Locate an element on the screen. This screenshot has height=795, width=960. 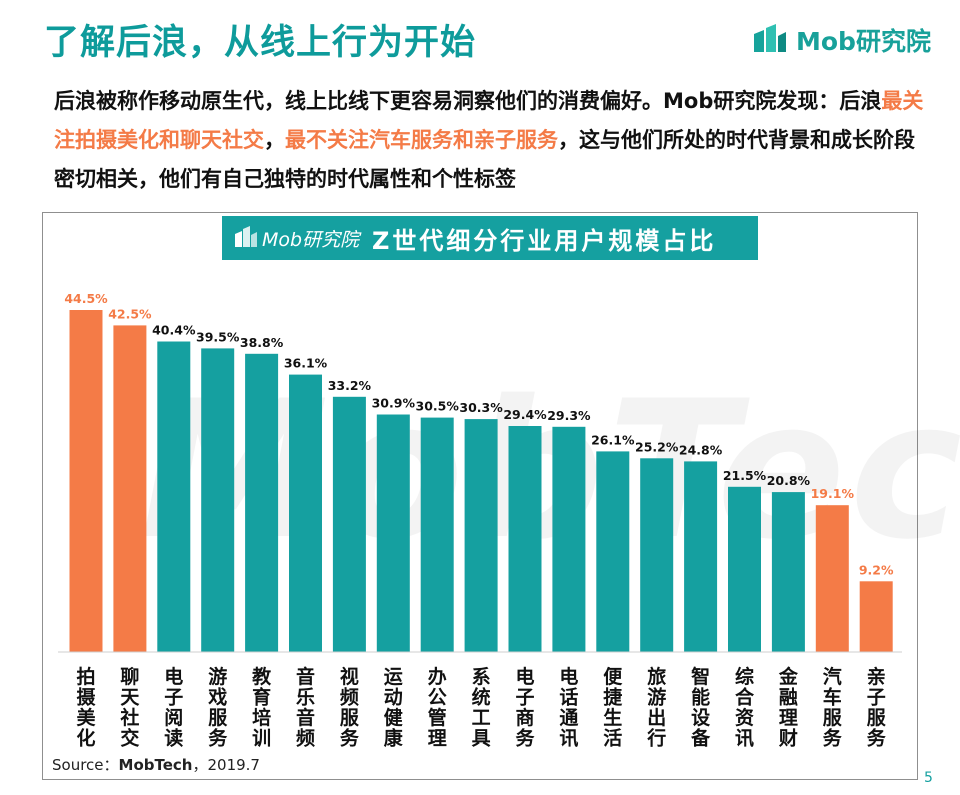
category-label-游戏服务: 游戏服务 is located at coordinates (217, 707).